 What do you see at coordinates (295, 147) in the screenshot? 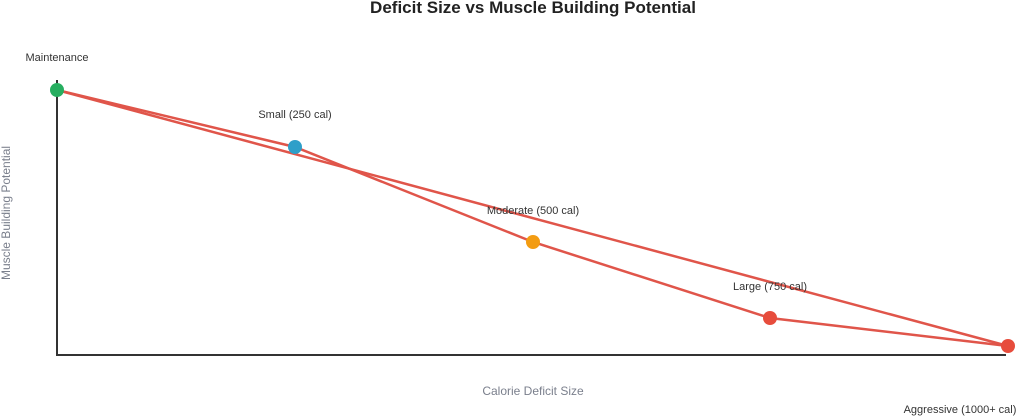
I see `point-small` at bounding box center [295, 147].